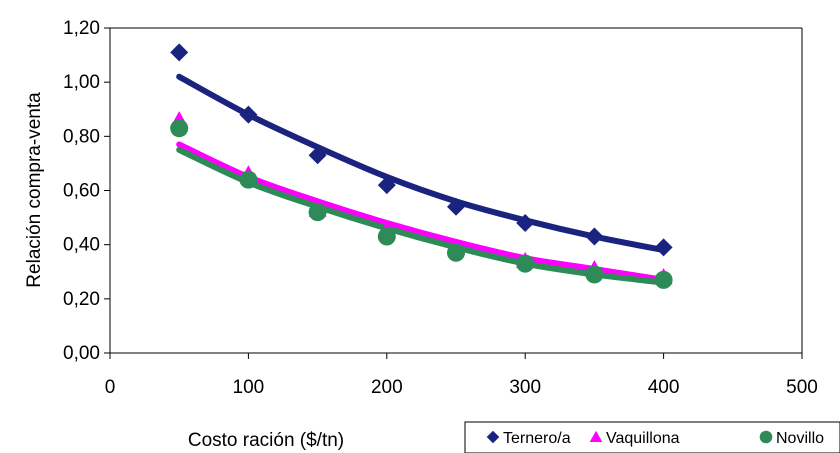  Describe the element at coordinates (81, 245) in the screenshot. I see `y-tick-label: 0,40` at that location.